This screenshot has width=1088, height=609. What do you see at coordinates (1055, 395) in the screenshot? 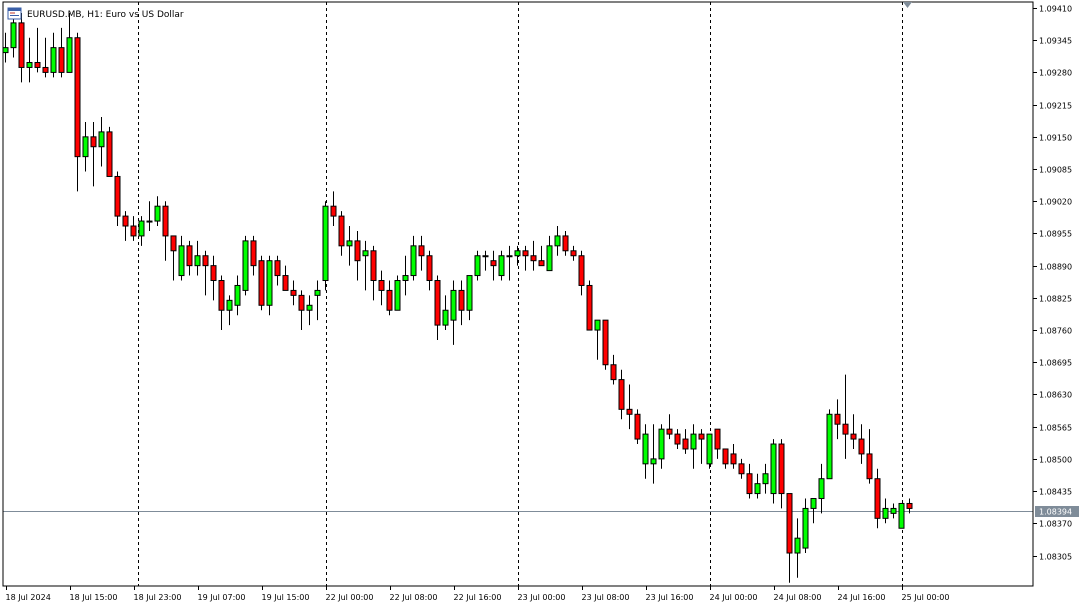
I see `price-tick-label: 1.08630` at bounding box center [1055, 395].